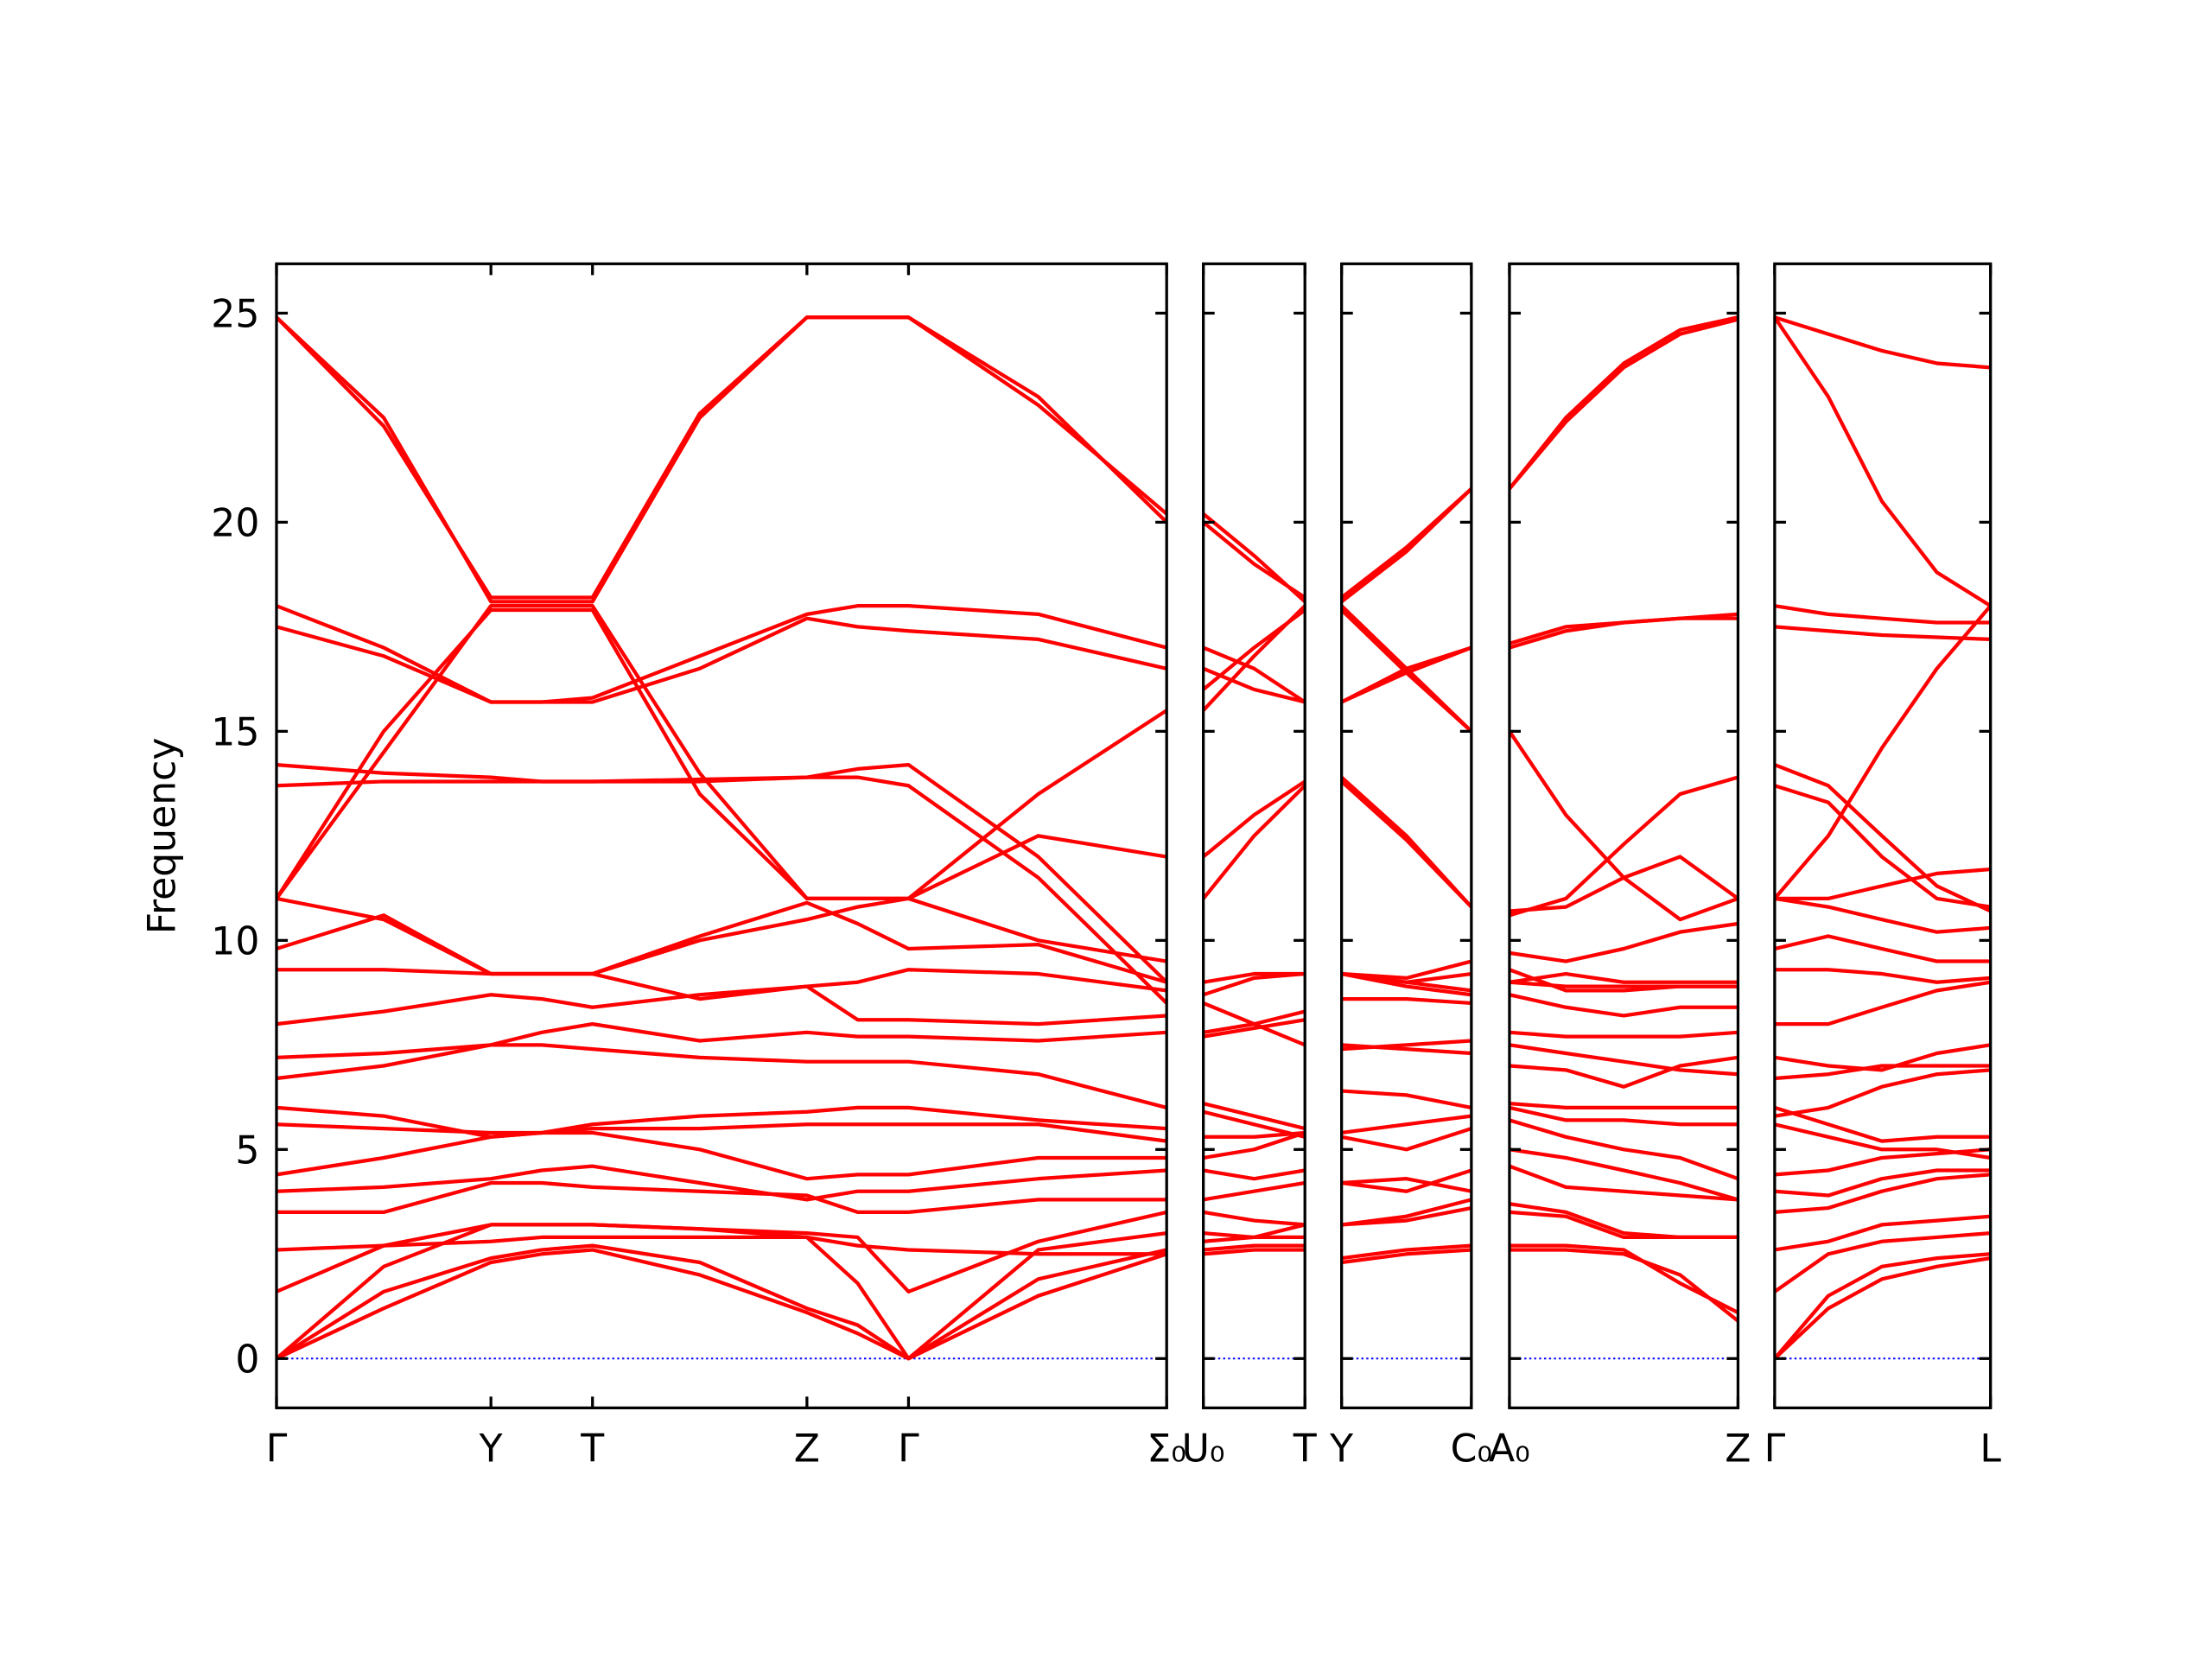 This screenshot has height=1659, width=2212. Describe the element at coordinates (162, 835) in the screenshot. I see `y-axis-label: Frequency` at that location.